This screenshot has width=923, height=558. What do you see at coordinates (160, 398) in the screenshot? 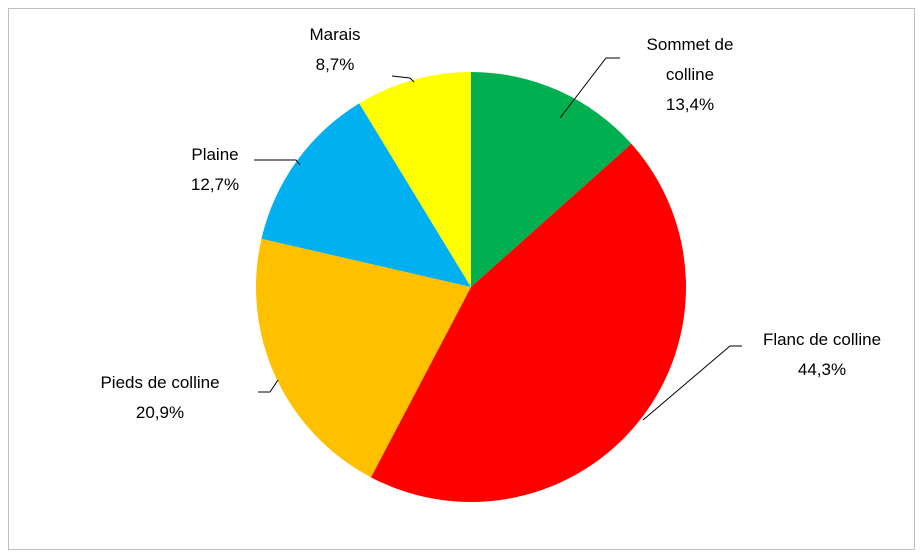
I see `slice-label: Pieds de colline 20,9%` at bounding box center [160, 398].